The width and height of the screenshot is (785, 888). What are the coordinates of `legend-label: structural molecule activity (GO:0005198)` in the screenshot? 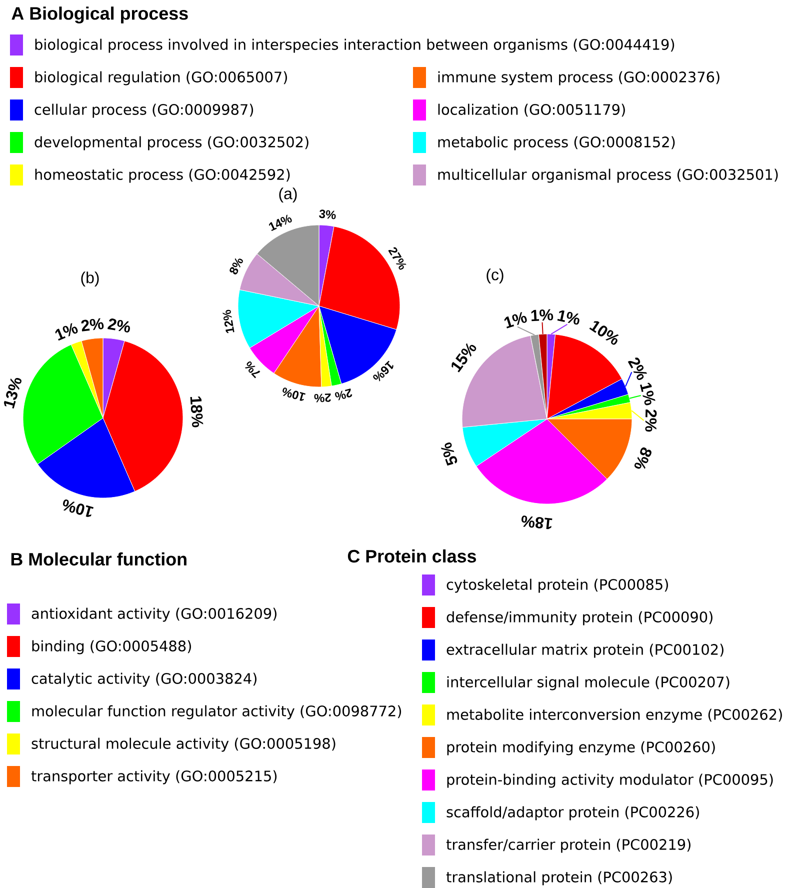 It's located at (184, 745).